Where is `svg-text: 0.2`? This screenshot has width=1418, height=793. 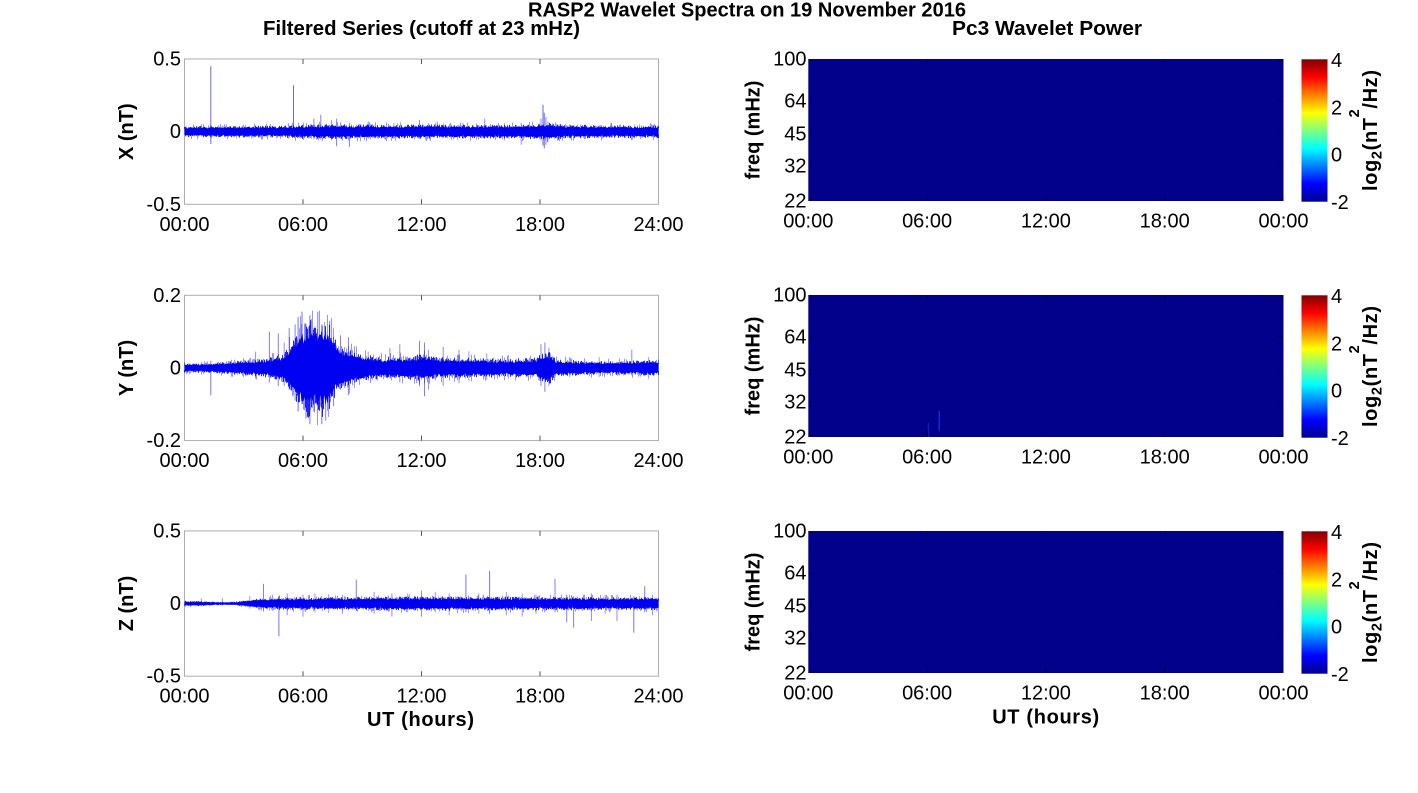
svg-text: 0.2 is located at coordinates (167, 296).